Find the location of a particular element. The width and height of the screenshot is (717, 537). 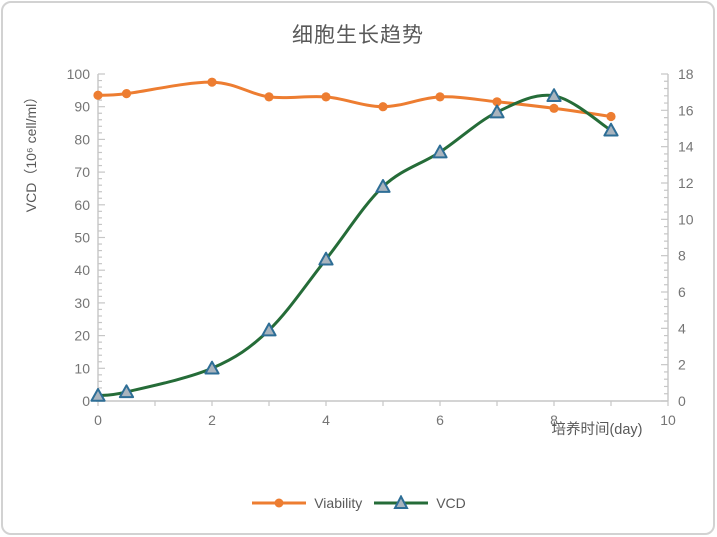

y-axis-title: VCD（10⁶ cell/ml） is located at coordinates (31, 151).